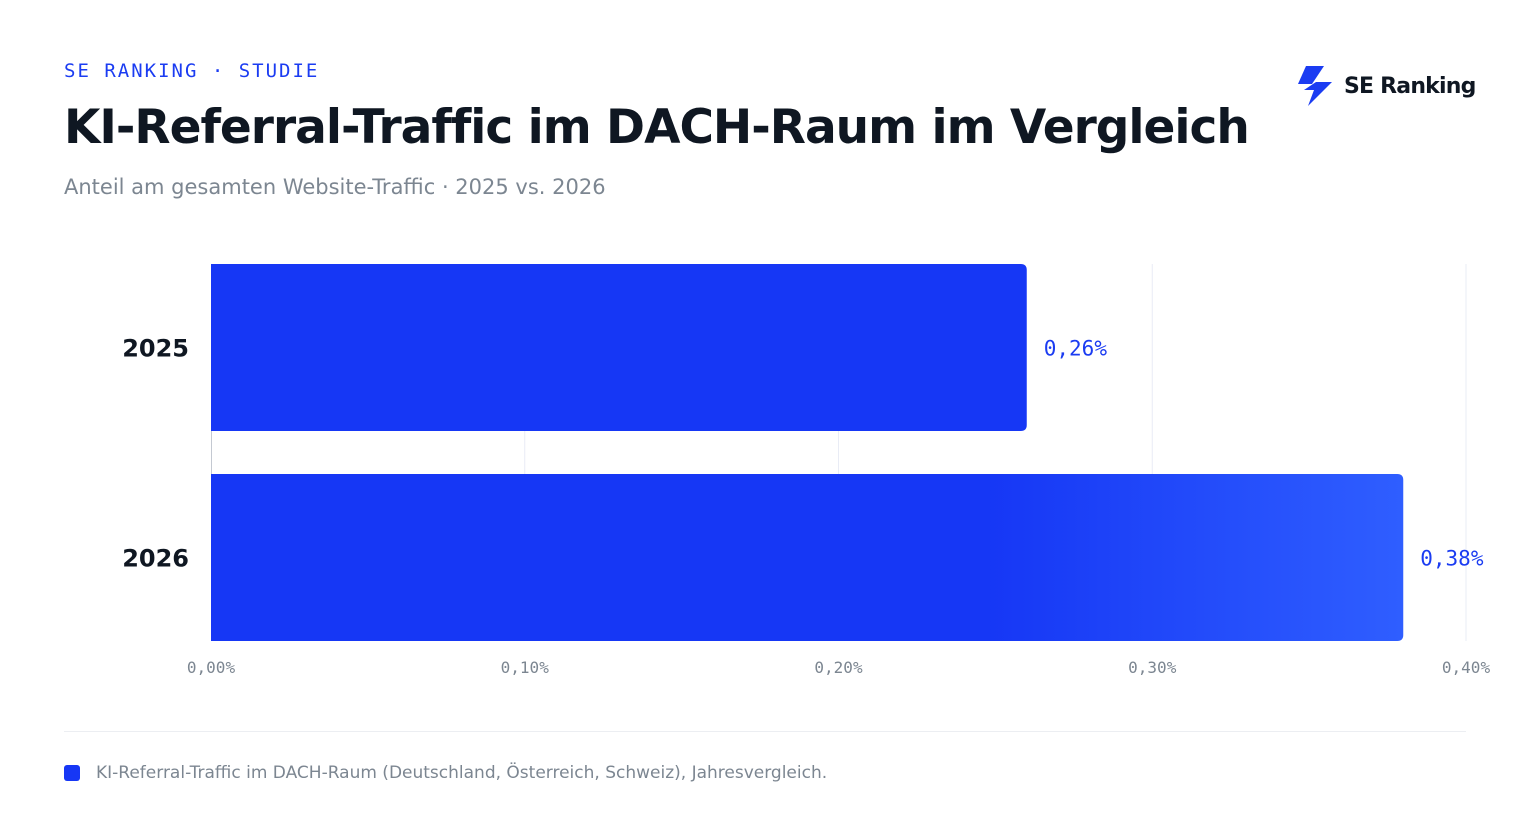  What do you see at coordinates (155, 349) in the screenshot?
I see `category-label: 2025` at bounding box center [155, 349].